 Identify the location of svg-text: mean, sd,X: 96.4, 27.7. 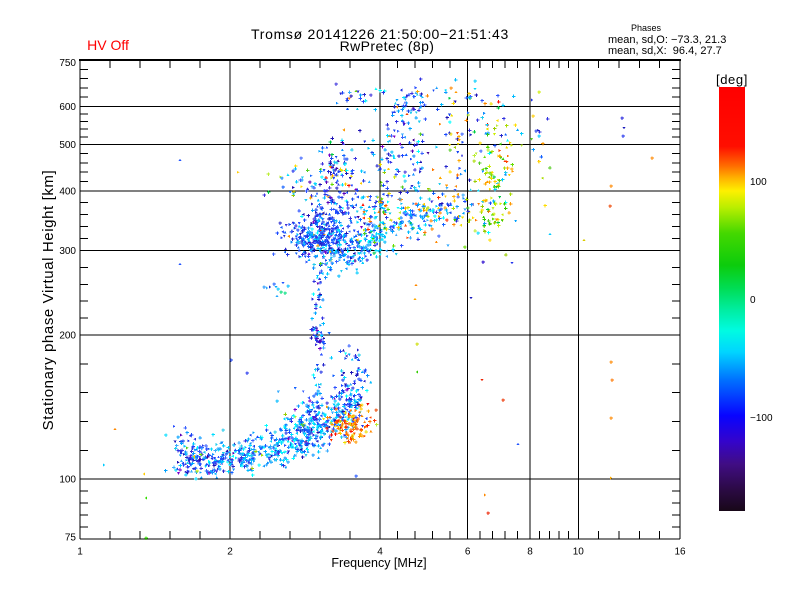
(665, 51).